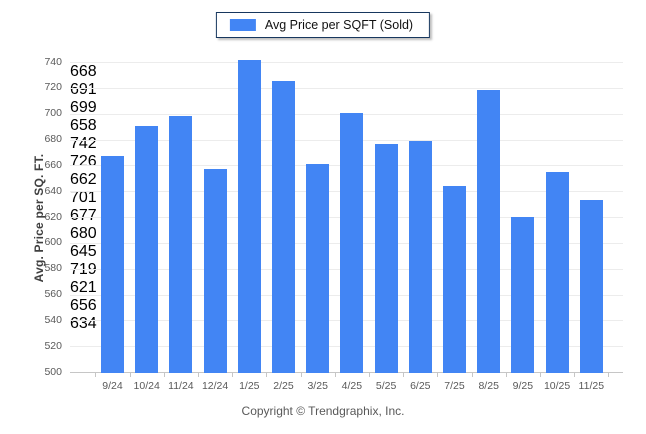  Describe the element at coordinates (83, 323) in the screenshot. I see `bar-value-label: 634` at that location.